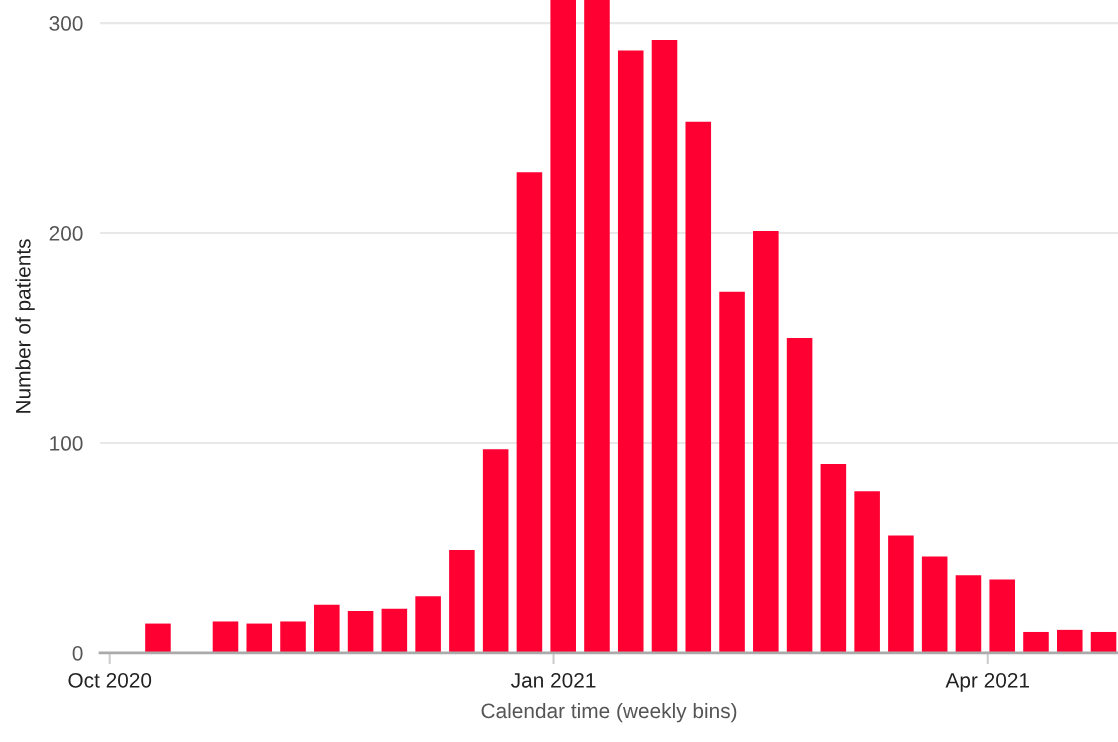  What do you see at coordinates (110, 680) in the screenshot?
I see `x-tick-label: Oct 2020` at bounding box center [110, 680].